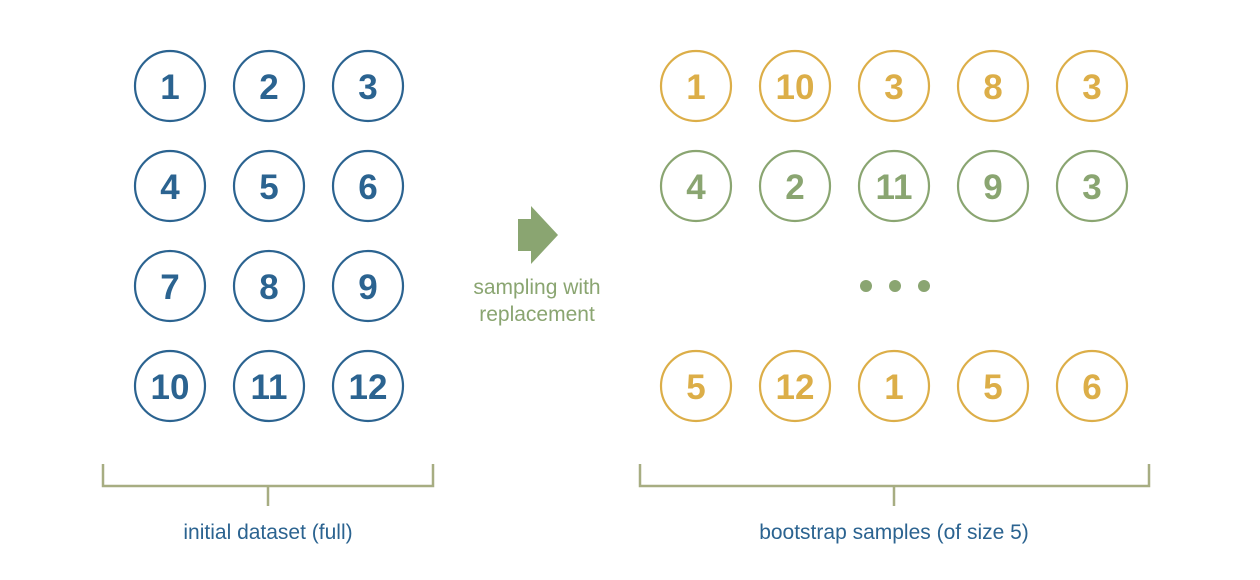  Describe the element at coordinates (537, 314) in the screenshot. I see `arrow-label-line2: replacement` at that location.